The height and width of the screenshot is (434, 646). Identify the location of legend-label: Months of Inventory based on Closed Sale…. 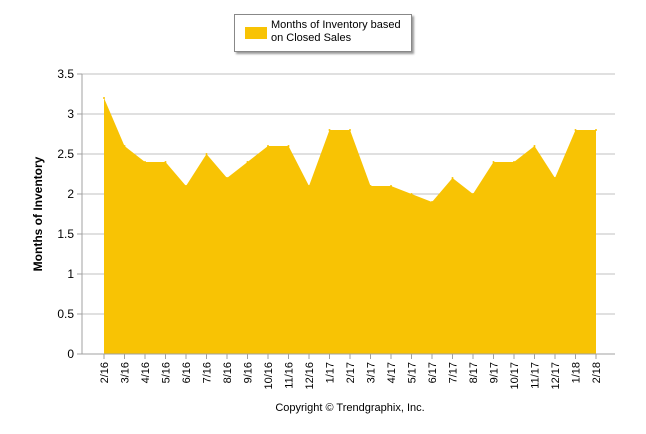
(336, 31).